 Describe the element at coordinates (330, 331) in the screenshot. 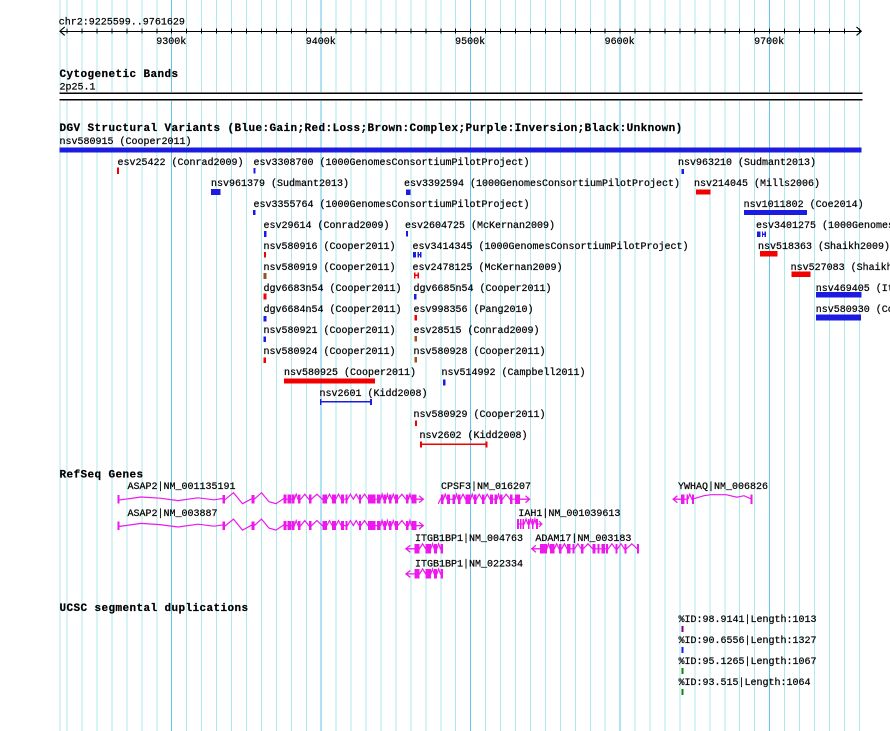

I see `svg-text: nsv580921 (Cooper2011)` at that location.